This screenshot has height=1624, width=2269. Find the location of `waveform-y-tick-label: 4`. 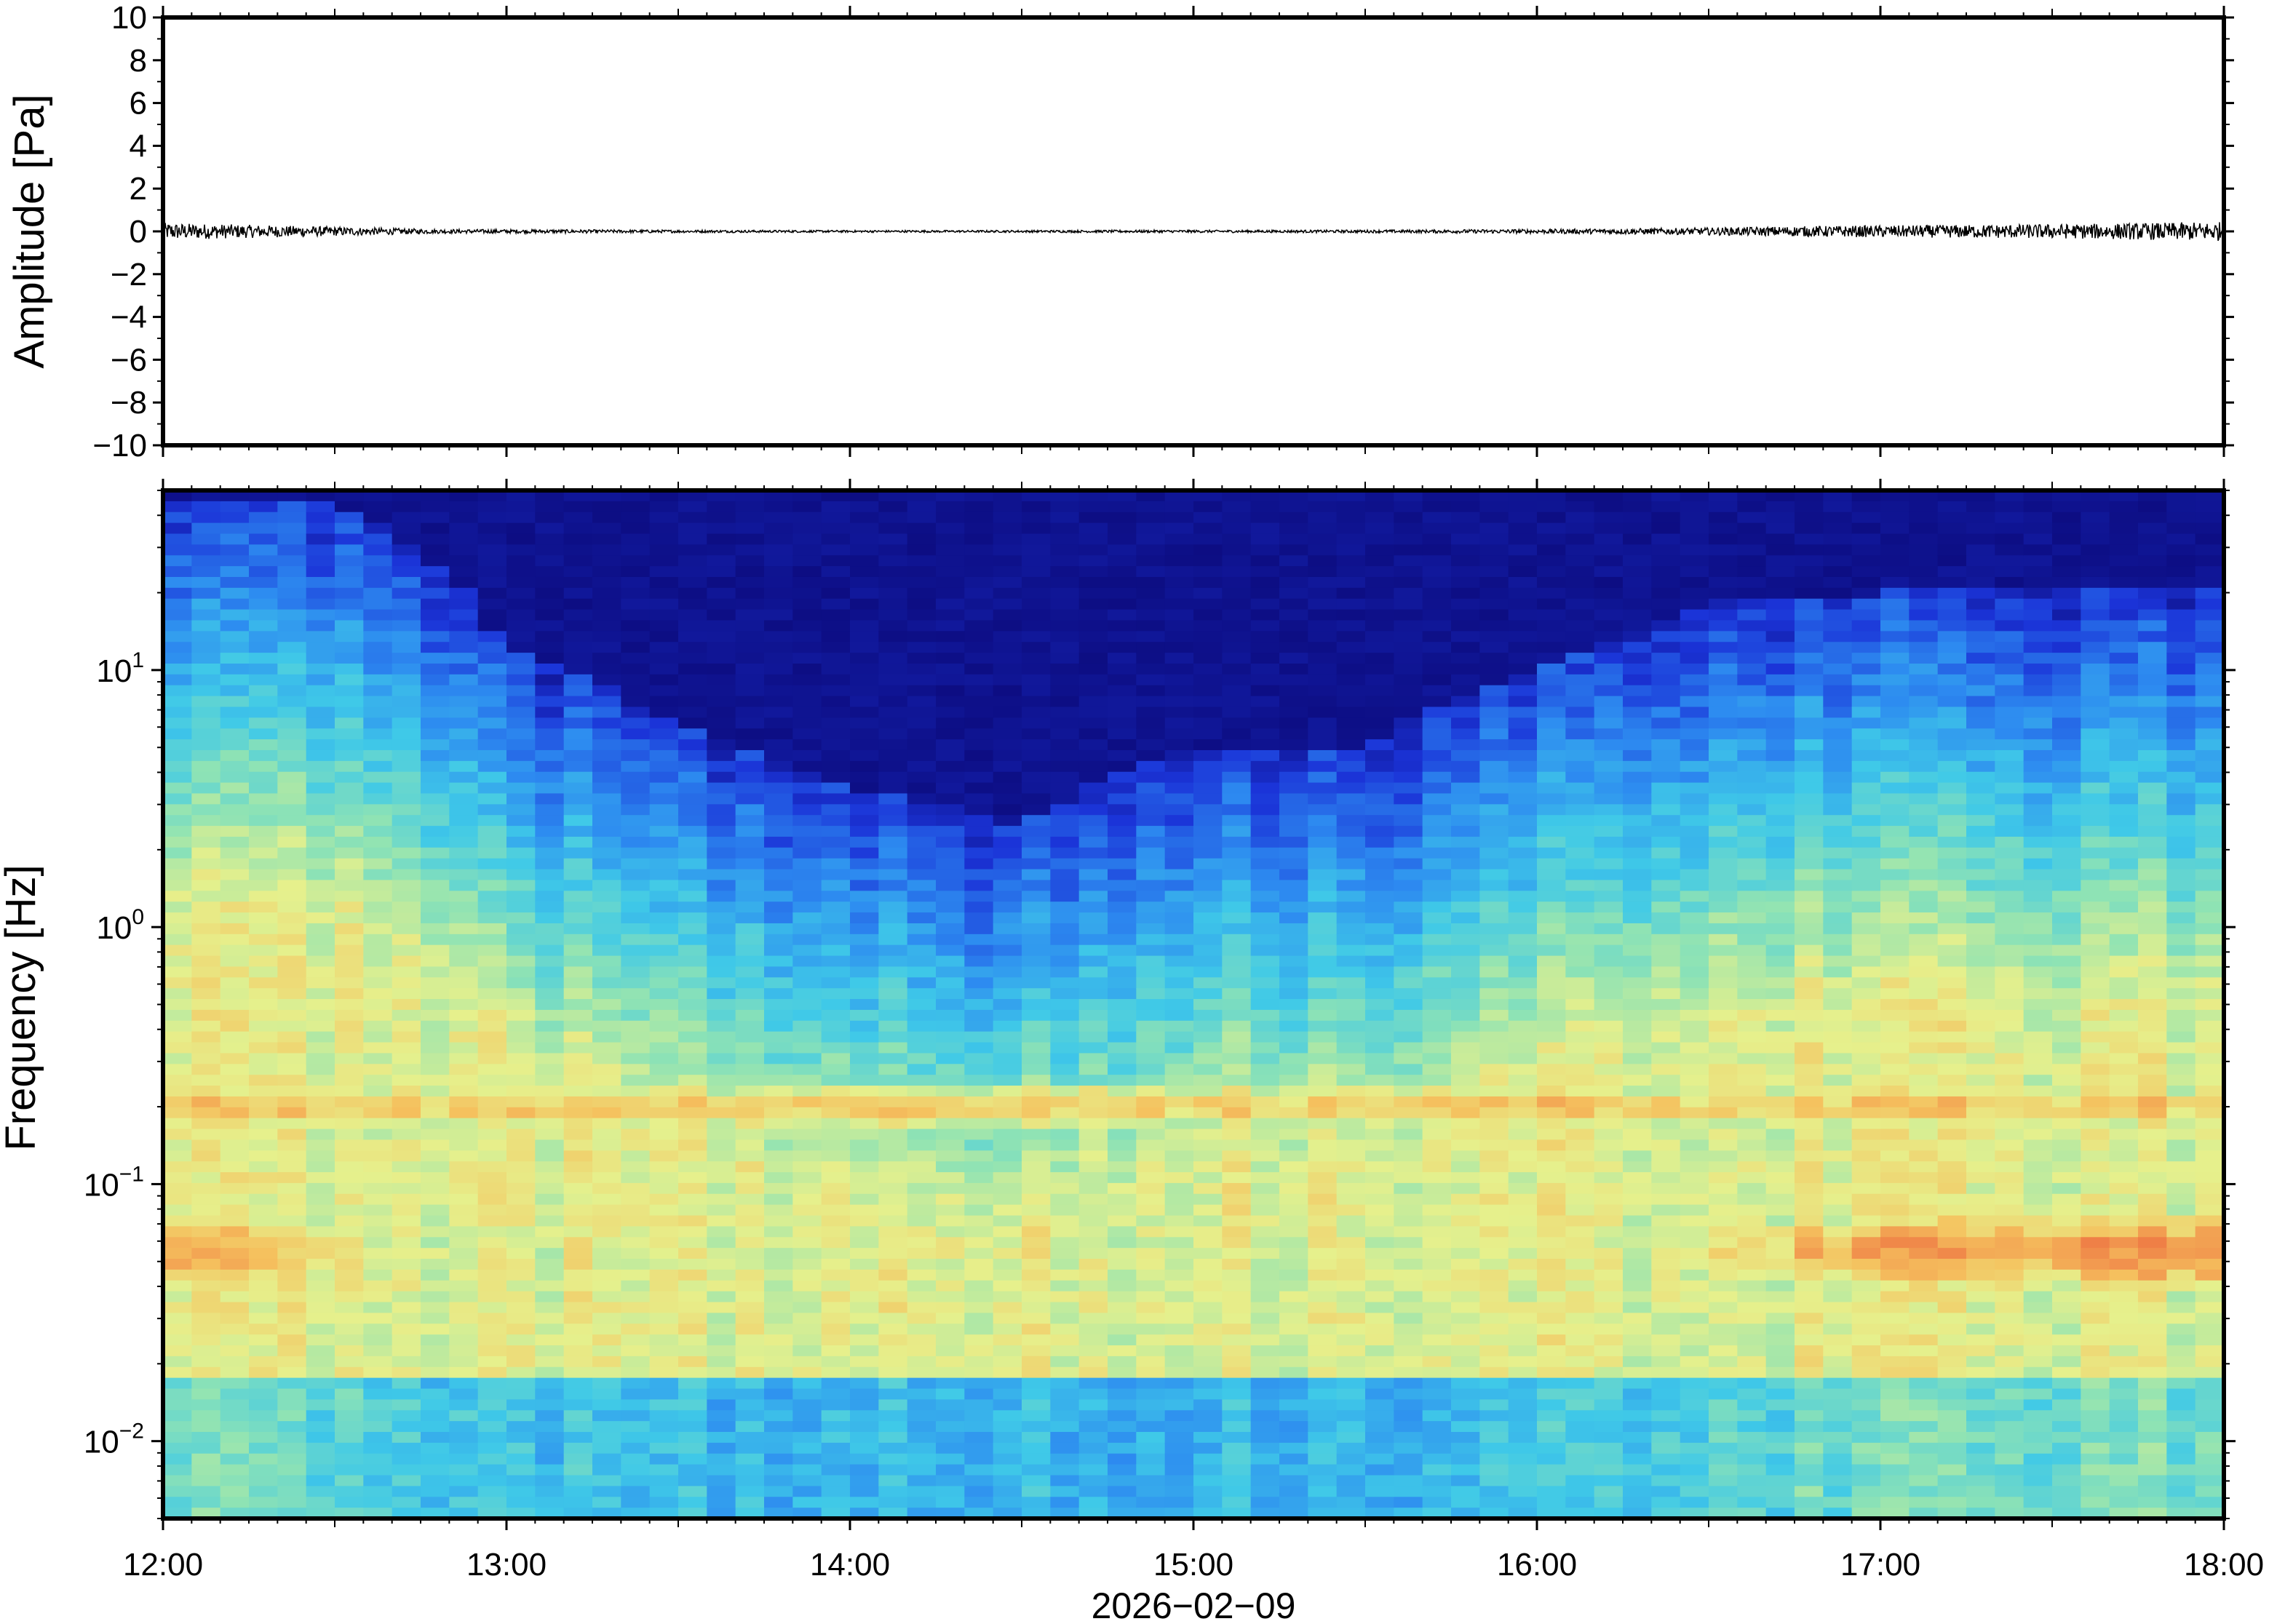

waveform-y-tick-label: 4 is located at coordinates (138, 146).